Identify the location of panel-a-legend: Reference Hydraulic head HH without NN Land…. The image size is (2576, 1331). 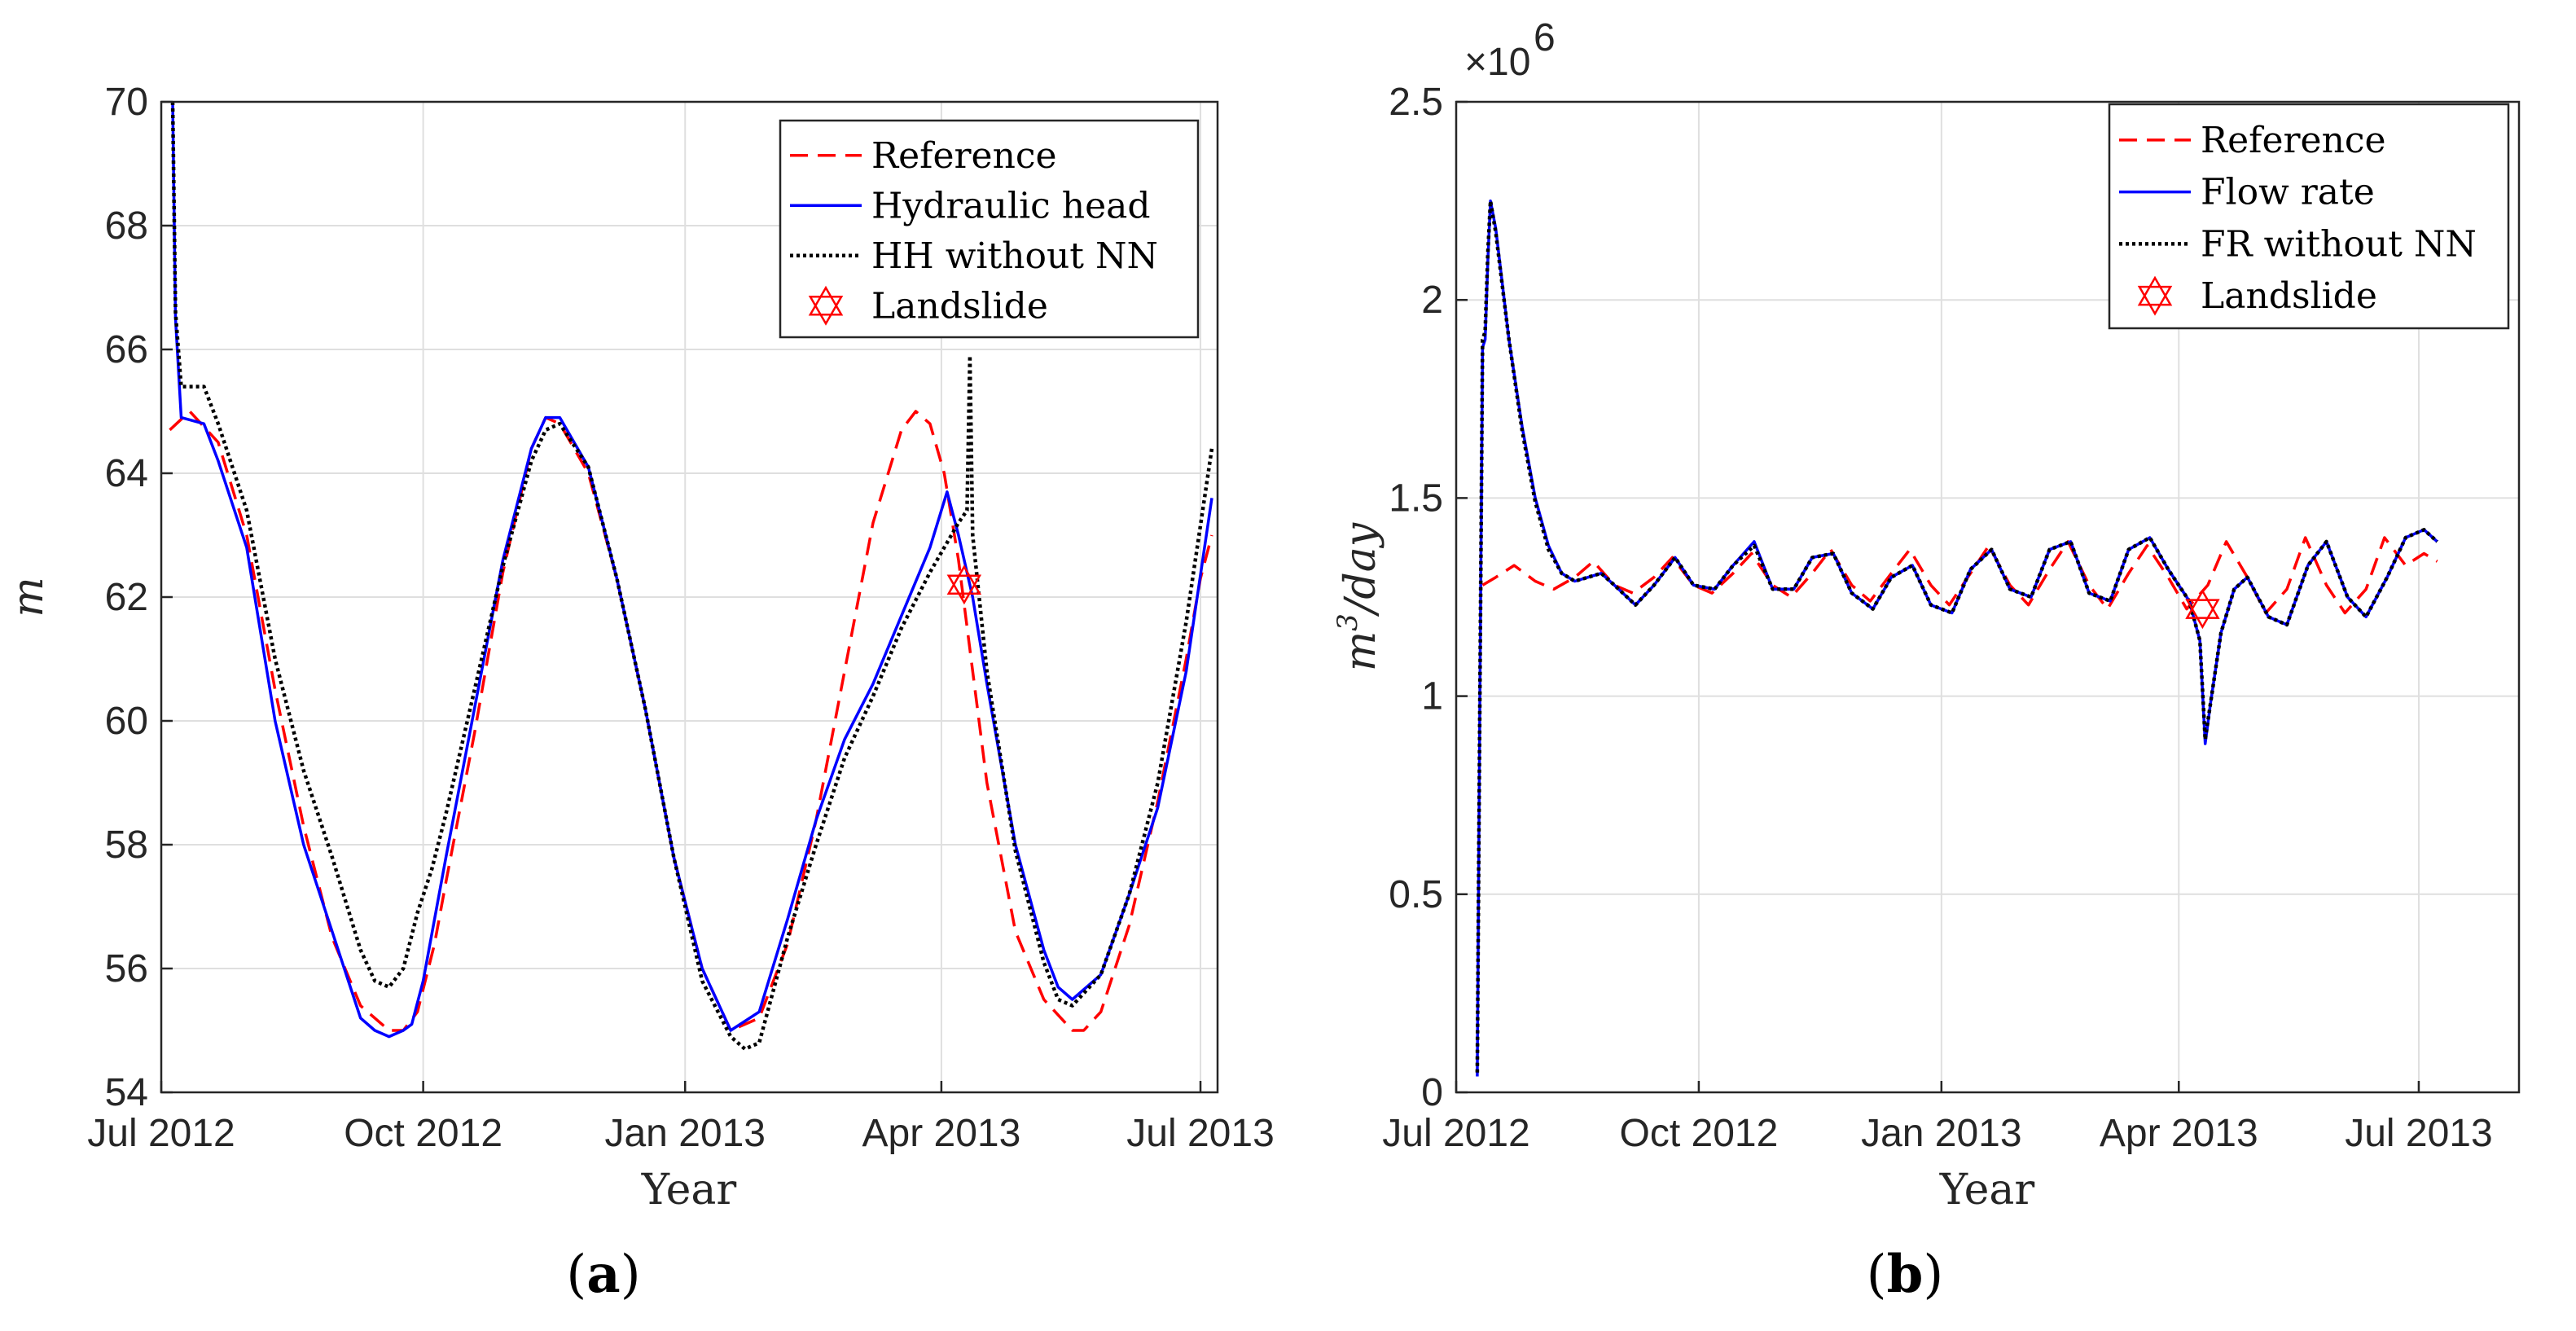
(989, 229).